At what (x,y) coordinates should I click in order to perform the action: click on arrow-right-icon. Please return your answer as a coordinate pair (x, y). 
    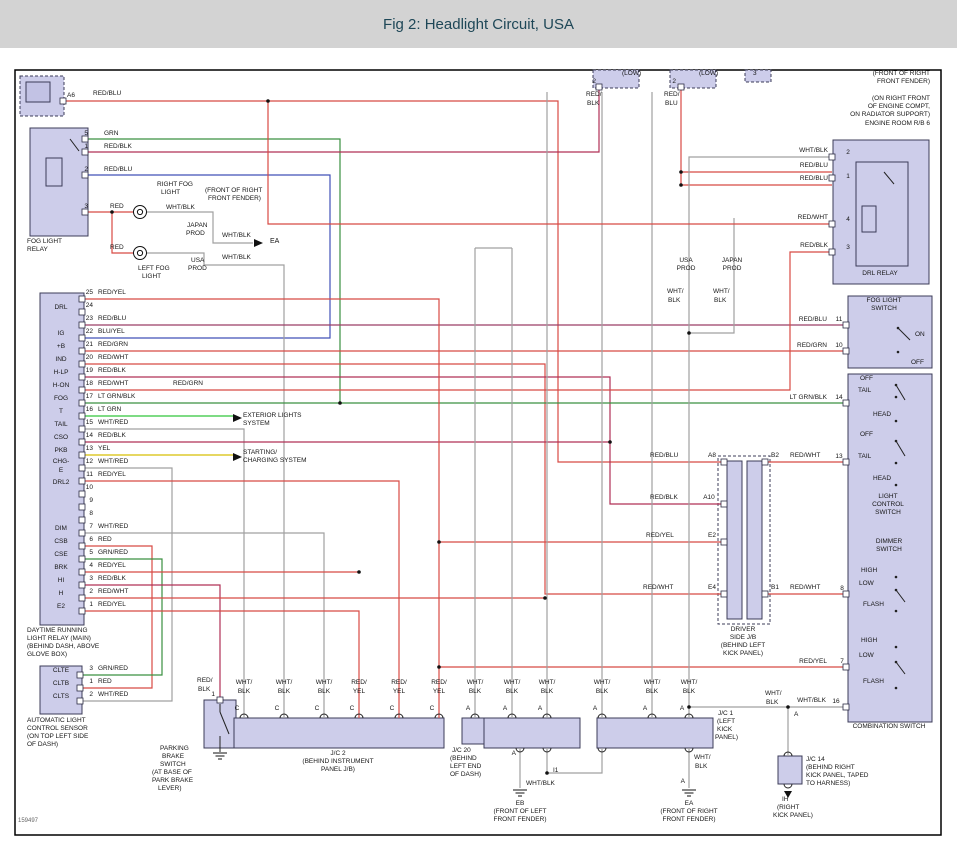
    Looking at the image, I should click on (237, 457).